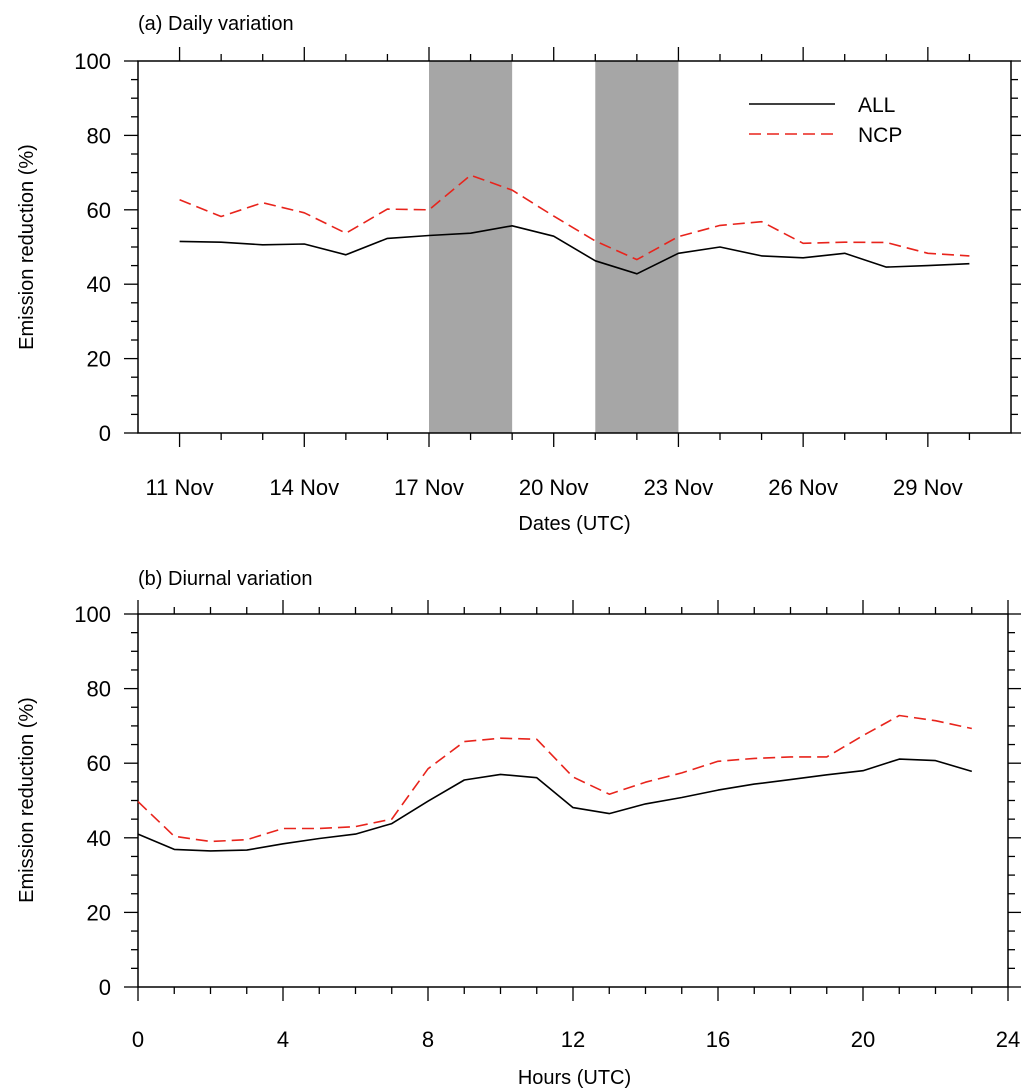  Describe the element at coordinates (554, 487) in the screenshot. I see `x-tick-label: 20 Nov` at that location.